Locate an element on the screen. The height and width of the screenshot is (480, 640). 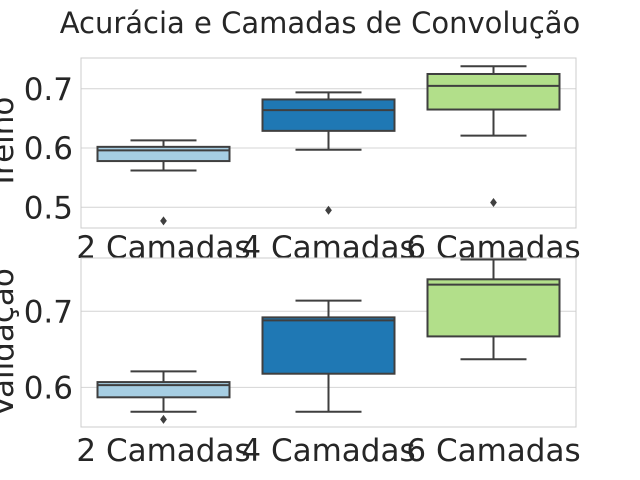
x-tick-label: 6 Camadas is located at coordinates (493, 451).